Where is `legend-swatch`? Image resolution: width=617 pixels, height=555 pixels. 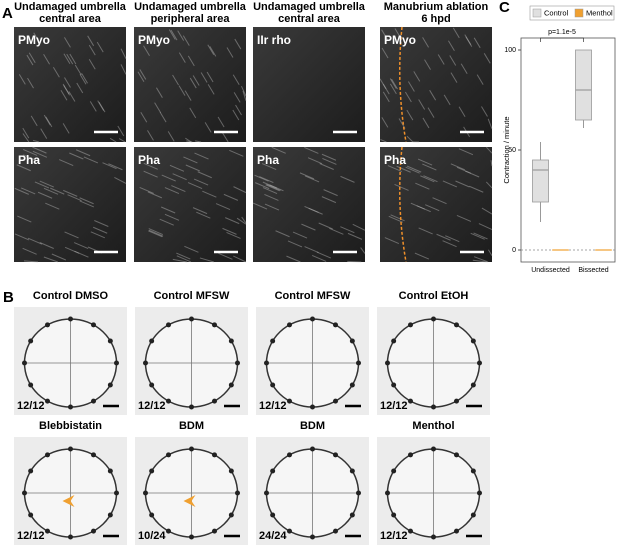 legend-swatch is located at coordinates (537, 13).